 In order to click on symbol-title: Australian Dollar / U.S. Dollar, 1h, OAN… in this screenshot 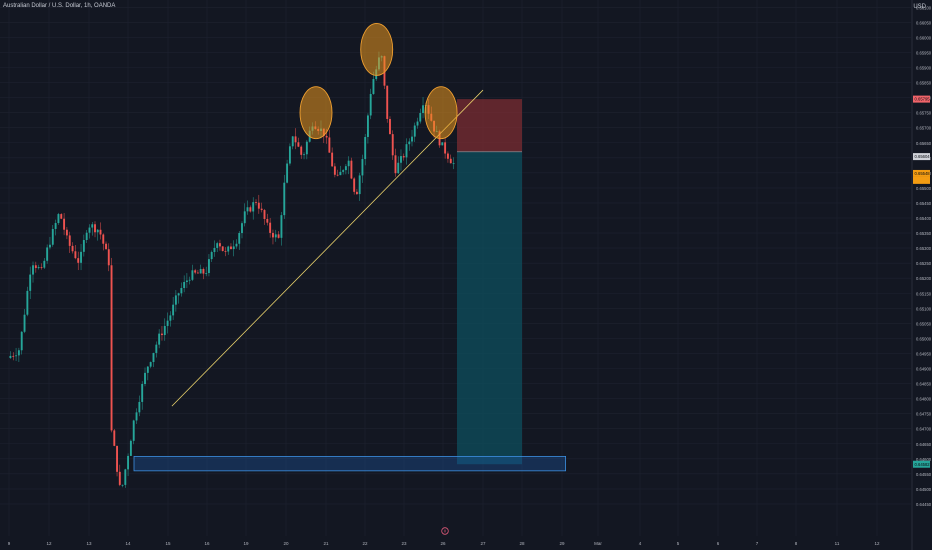, I will do `click(59, 6)`.